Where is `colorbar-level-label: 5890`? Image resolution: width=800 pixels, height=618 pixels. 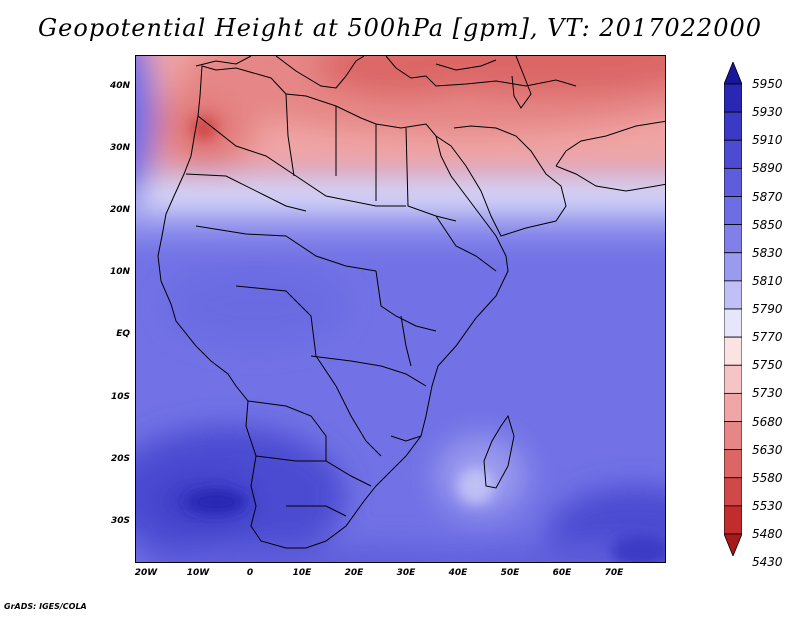 colorbar-level-label: 5890 is located at coordinates (767, 168).